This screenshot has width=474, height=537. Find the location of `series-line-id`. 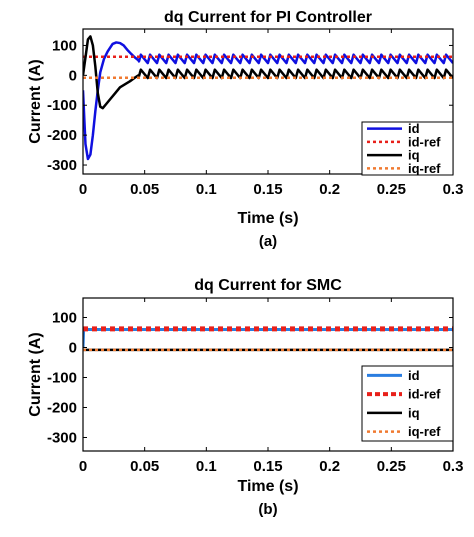

series-line-id is located at coordinates (268, 338).